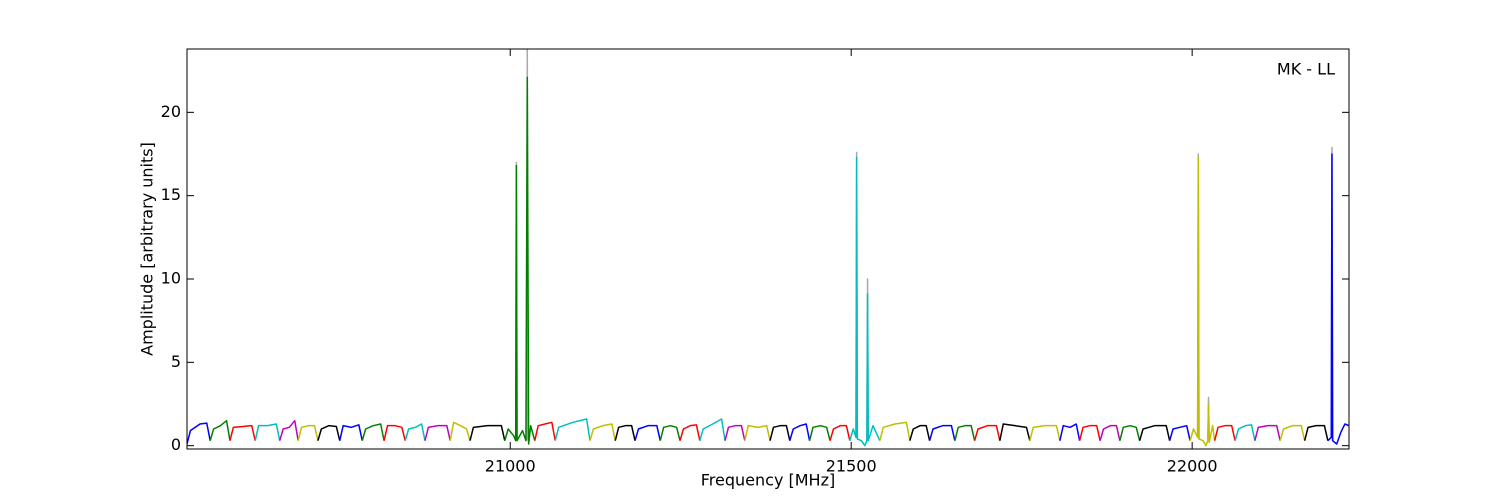 This screenshot has width=1500, height=500. What do you see at coordinates (1306, 69) in the screenshot?
I see `annotation: MK - LL` at bounding box center [1306, 69].